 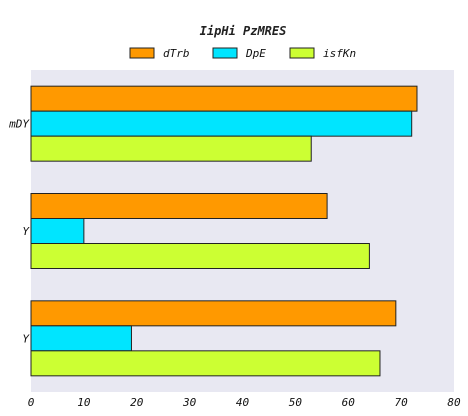 I want to click on x-tick-label: 20, so click(x=137, y=402).